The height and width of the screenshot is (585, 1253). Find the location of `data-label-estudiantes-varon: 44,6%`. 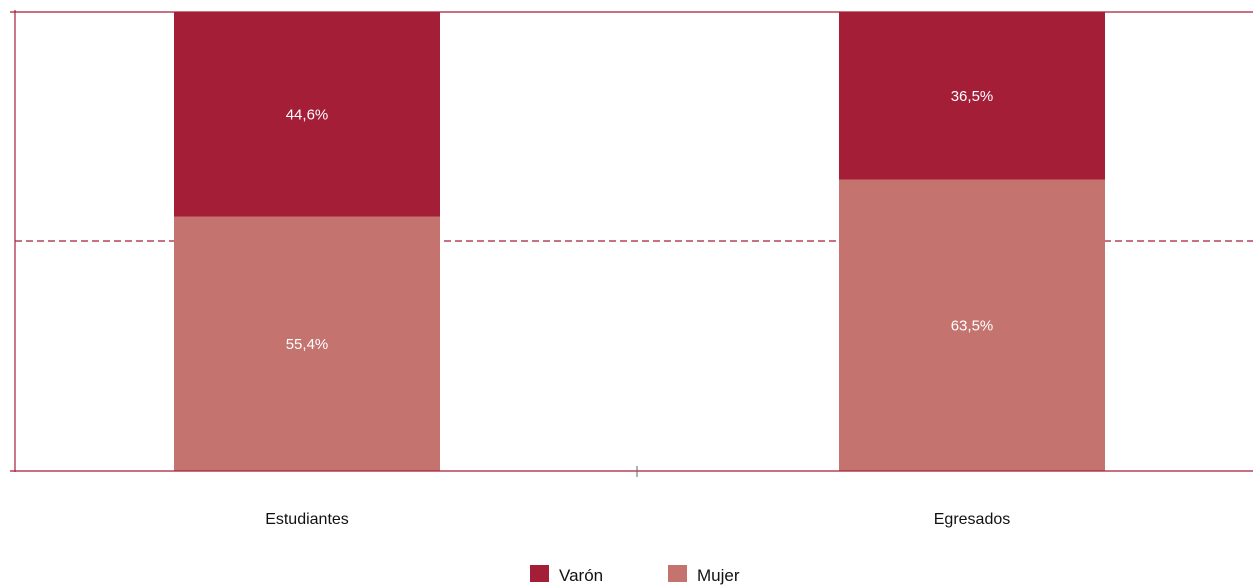

data-label-estudiantes-varon: 44,6% is located at coordinates (307, 114).